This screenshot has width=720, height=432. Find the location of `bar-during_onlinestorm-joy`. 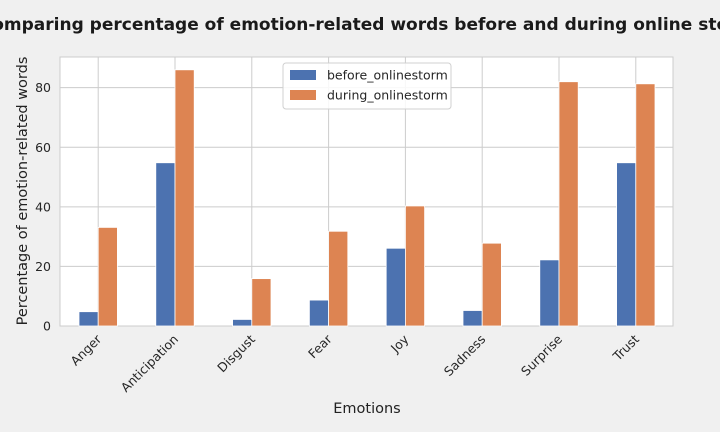

bar-during_onlinestorm-joy is located at coordinates (414, 266).